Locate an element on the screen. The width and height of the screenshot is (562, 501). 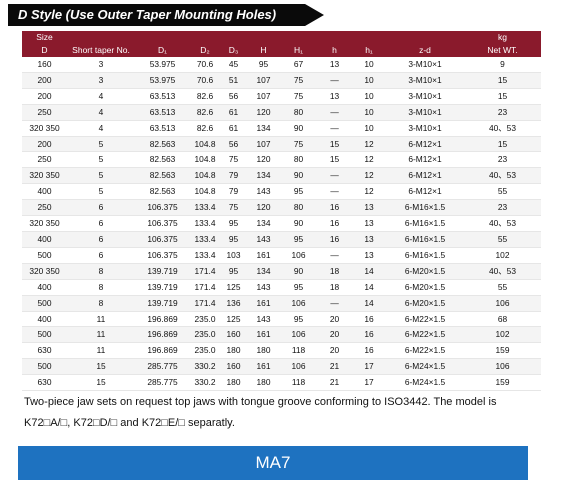
header-kg: kg is located at coordinates (502, 37).